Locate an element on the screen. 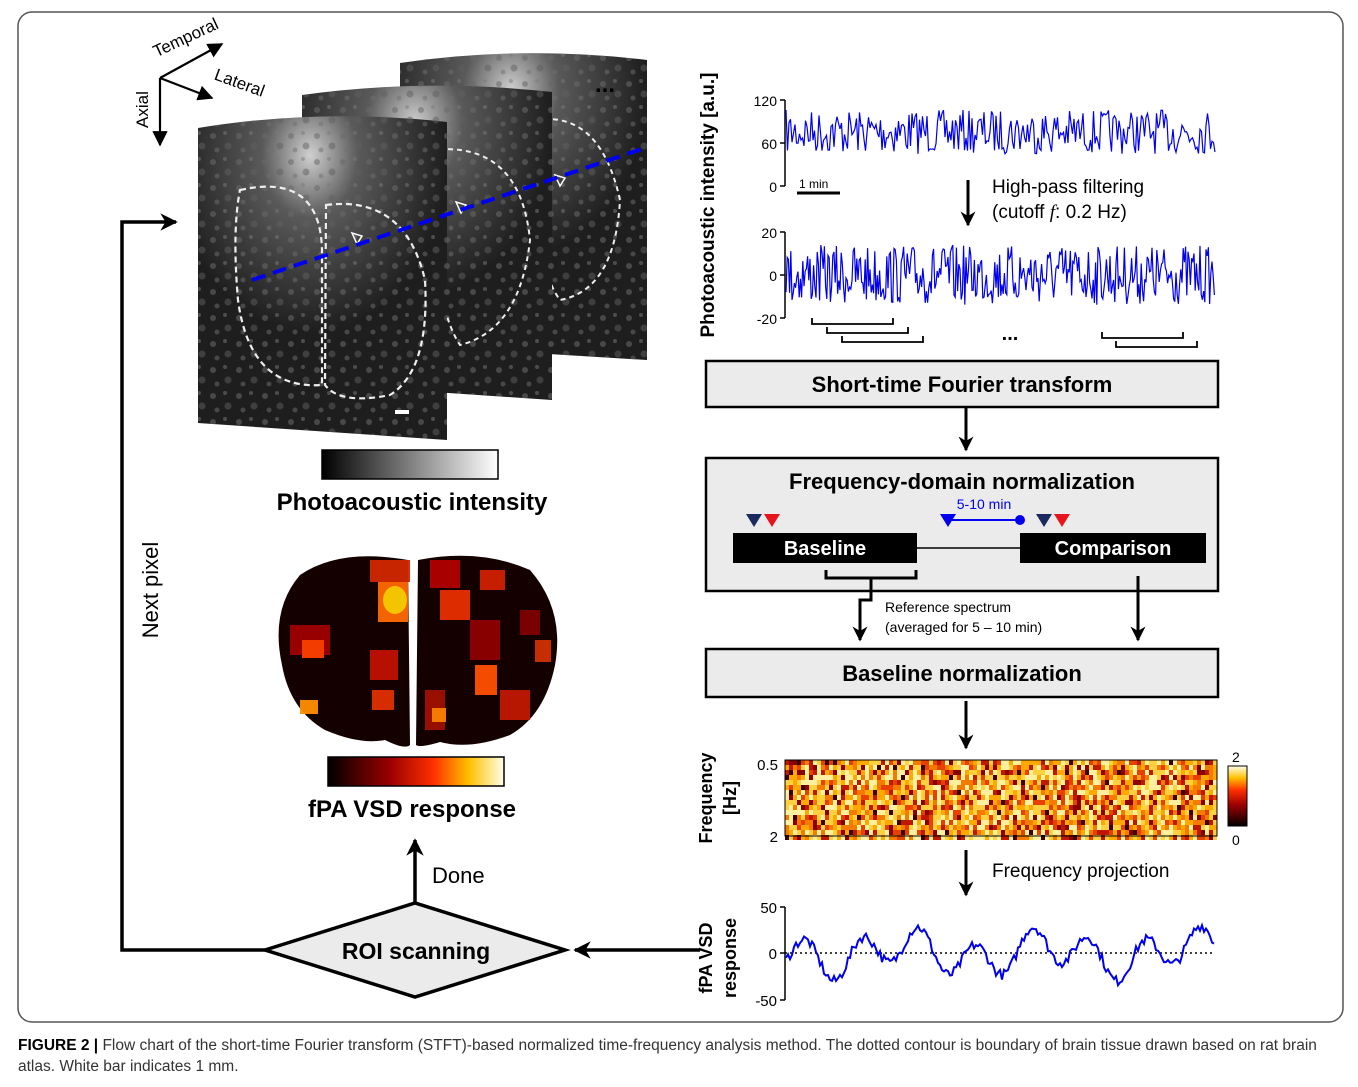  next-pixel-label: Next pixel is located at coordinates (150, 590).